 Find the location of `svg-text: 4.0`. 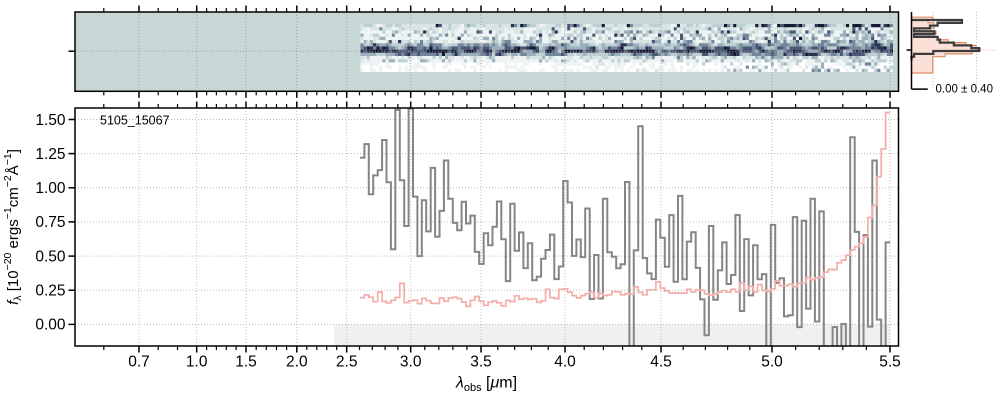

svg-text: 4.0 is located at coordinates (565, 362).